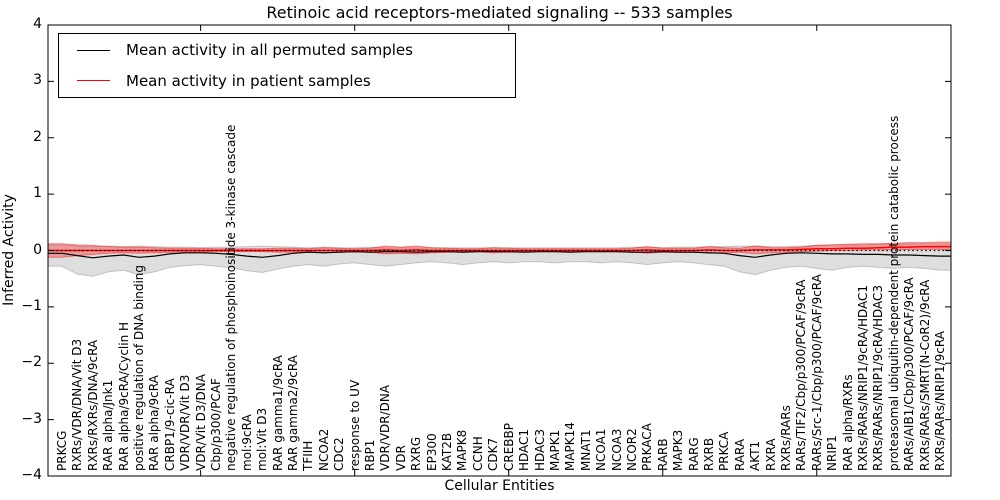  I want to click on x-category-label: MAPK1, so click(554, 450).